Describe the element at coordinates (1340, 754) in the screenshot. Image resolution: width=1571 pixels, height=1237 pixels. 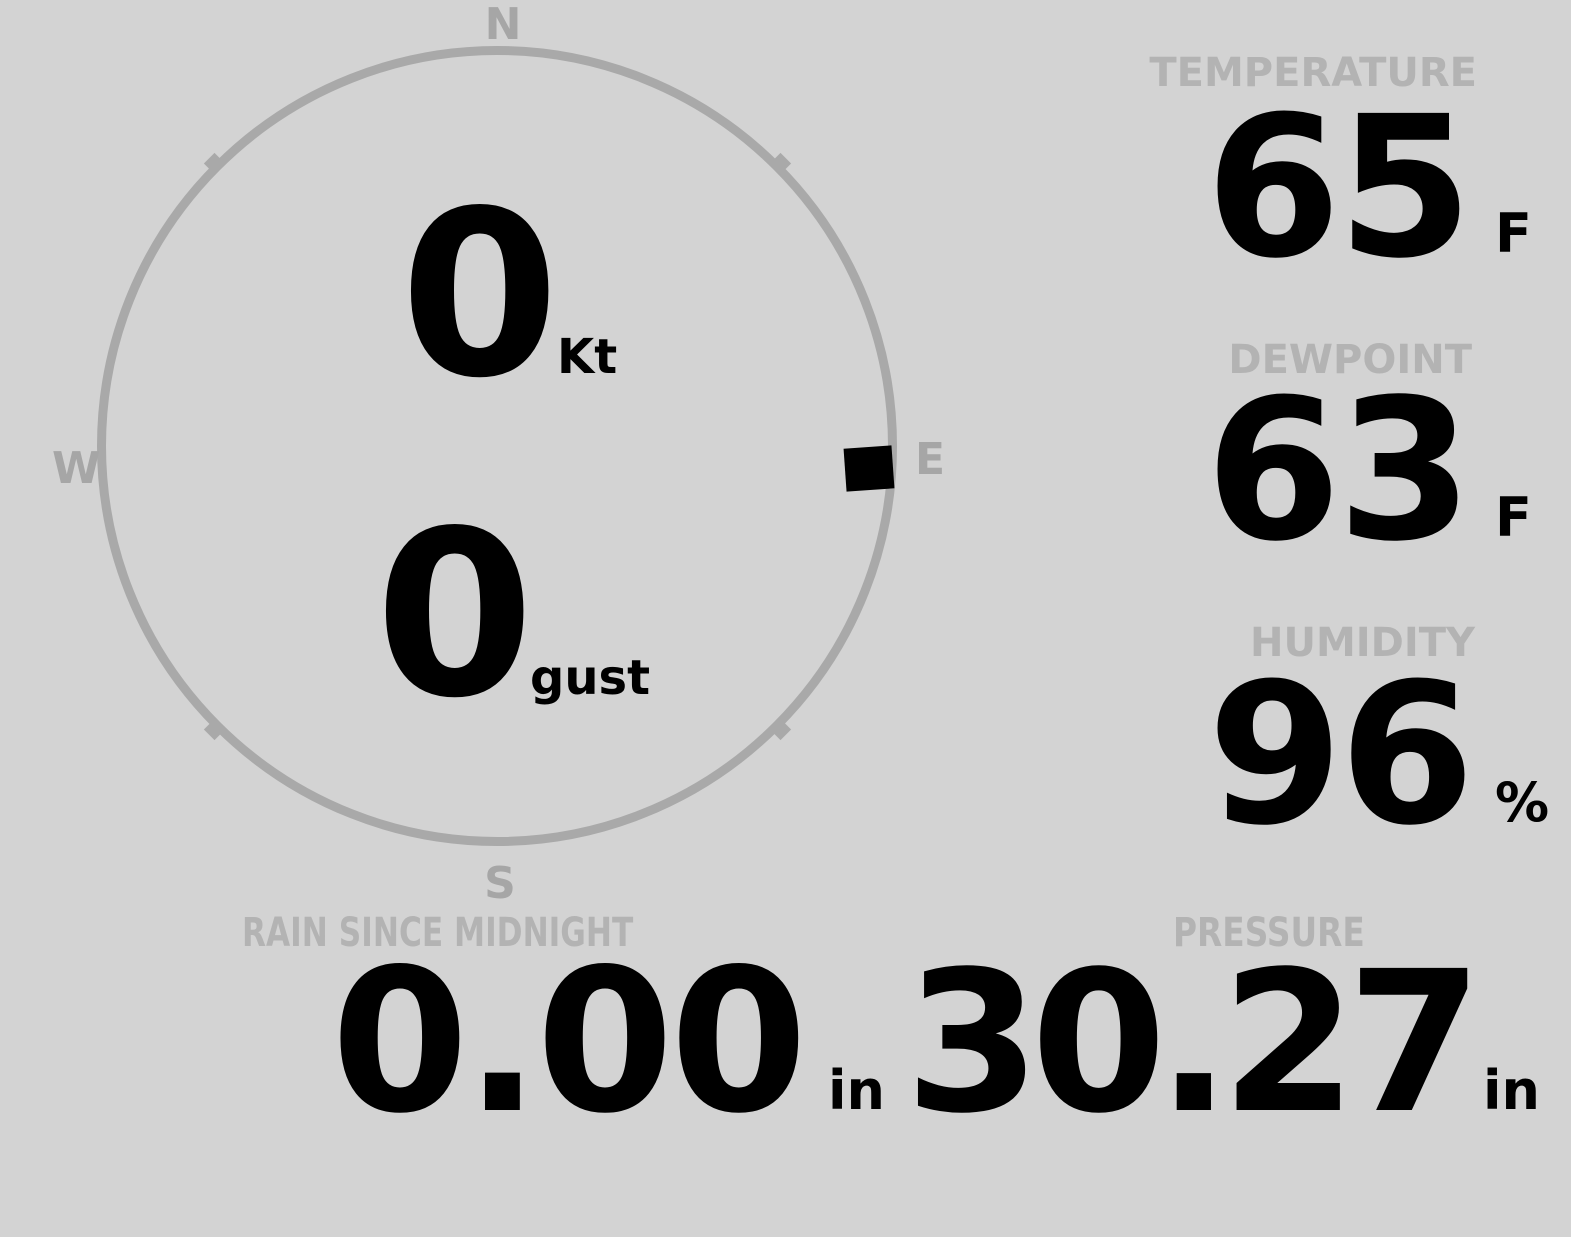
I see `humidity-value: 96` at that location.